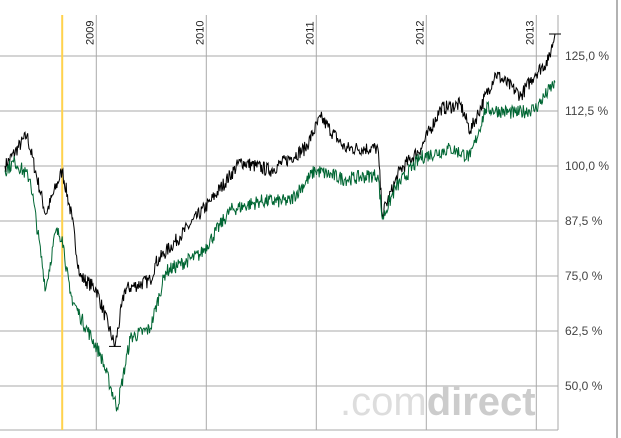  I want to click on x-axis: 2009 2010 2011 2012 2013, so click(310, 33).